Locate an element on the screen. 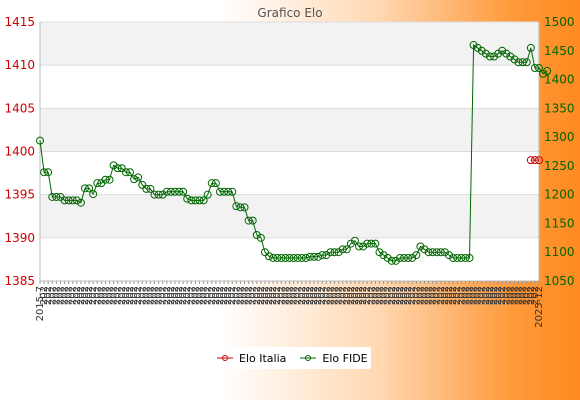 The height and width of the screenshot is (400, 580). y-left-tick-label: 1385 is located at coordinates (19, 281).